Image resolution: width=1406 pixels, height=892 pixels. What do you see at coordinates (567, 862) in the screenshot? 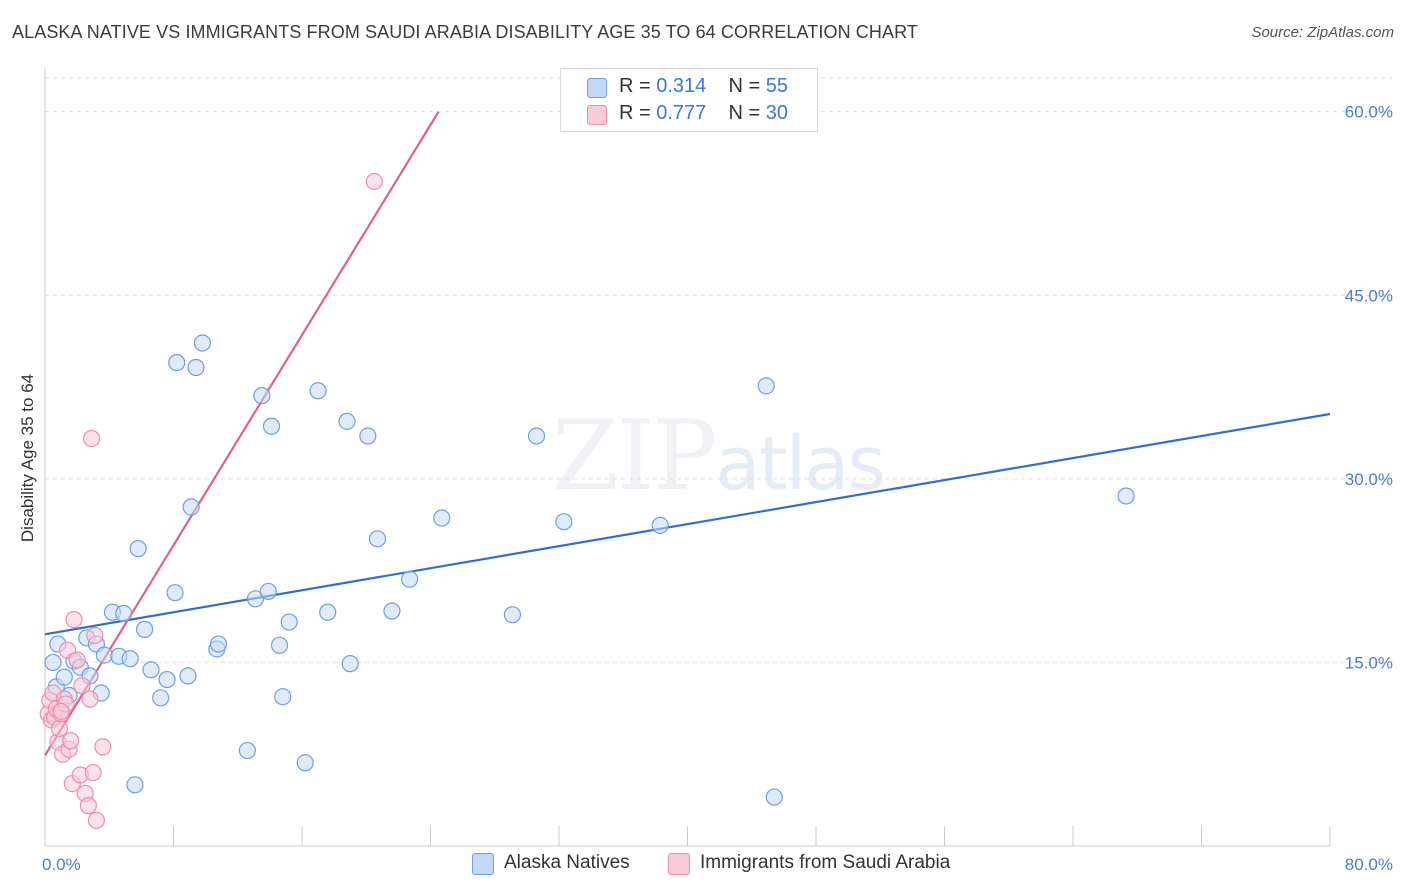
I see `bottom-legend-label: Alaska Natives` at bounding box center [567, 862].